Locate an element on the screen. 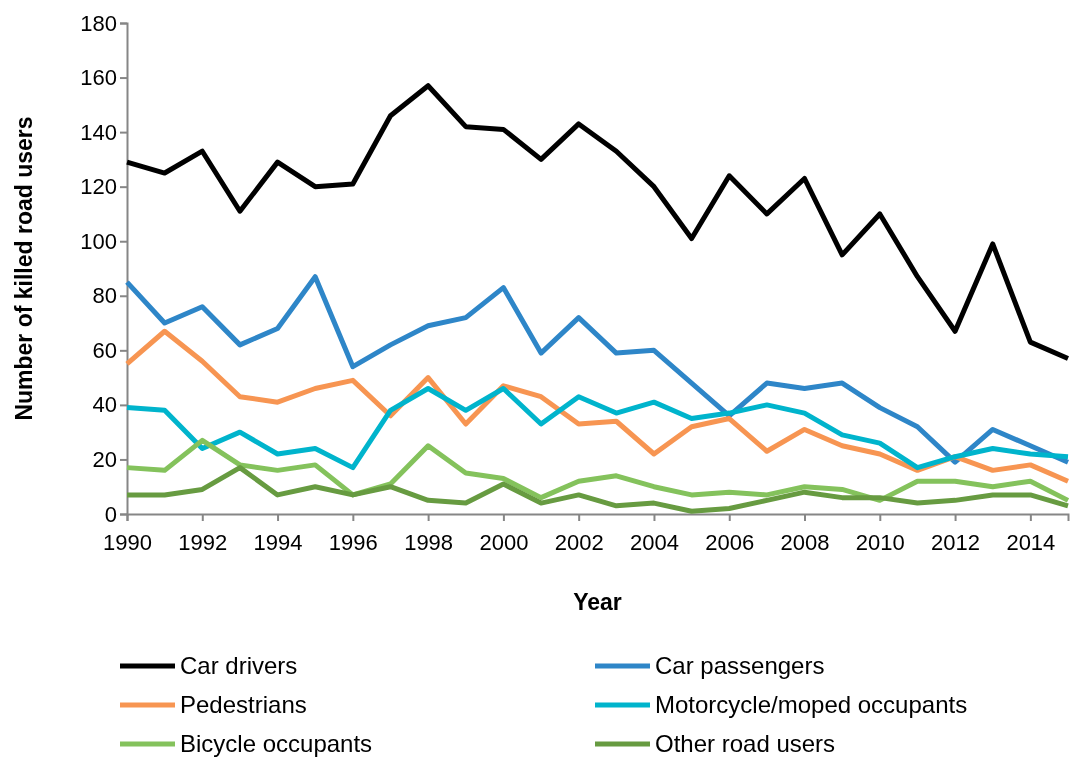  x-axis-title: Year is located at coordinates (597, 602).